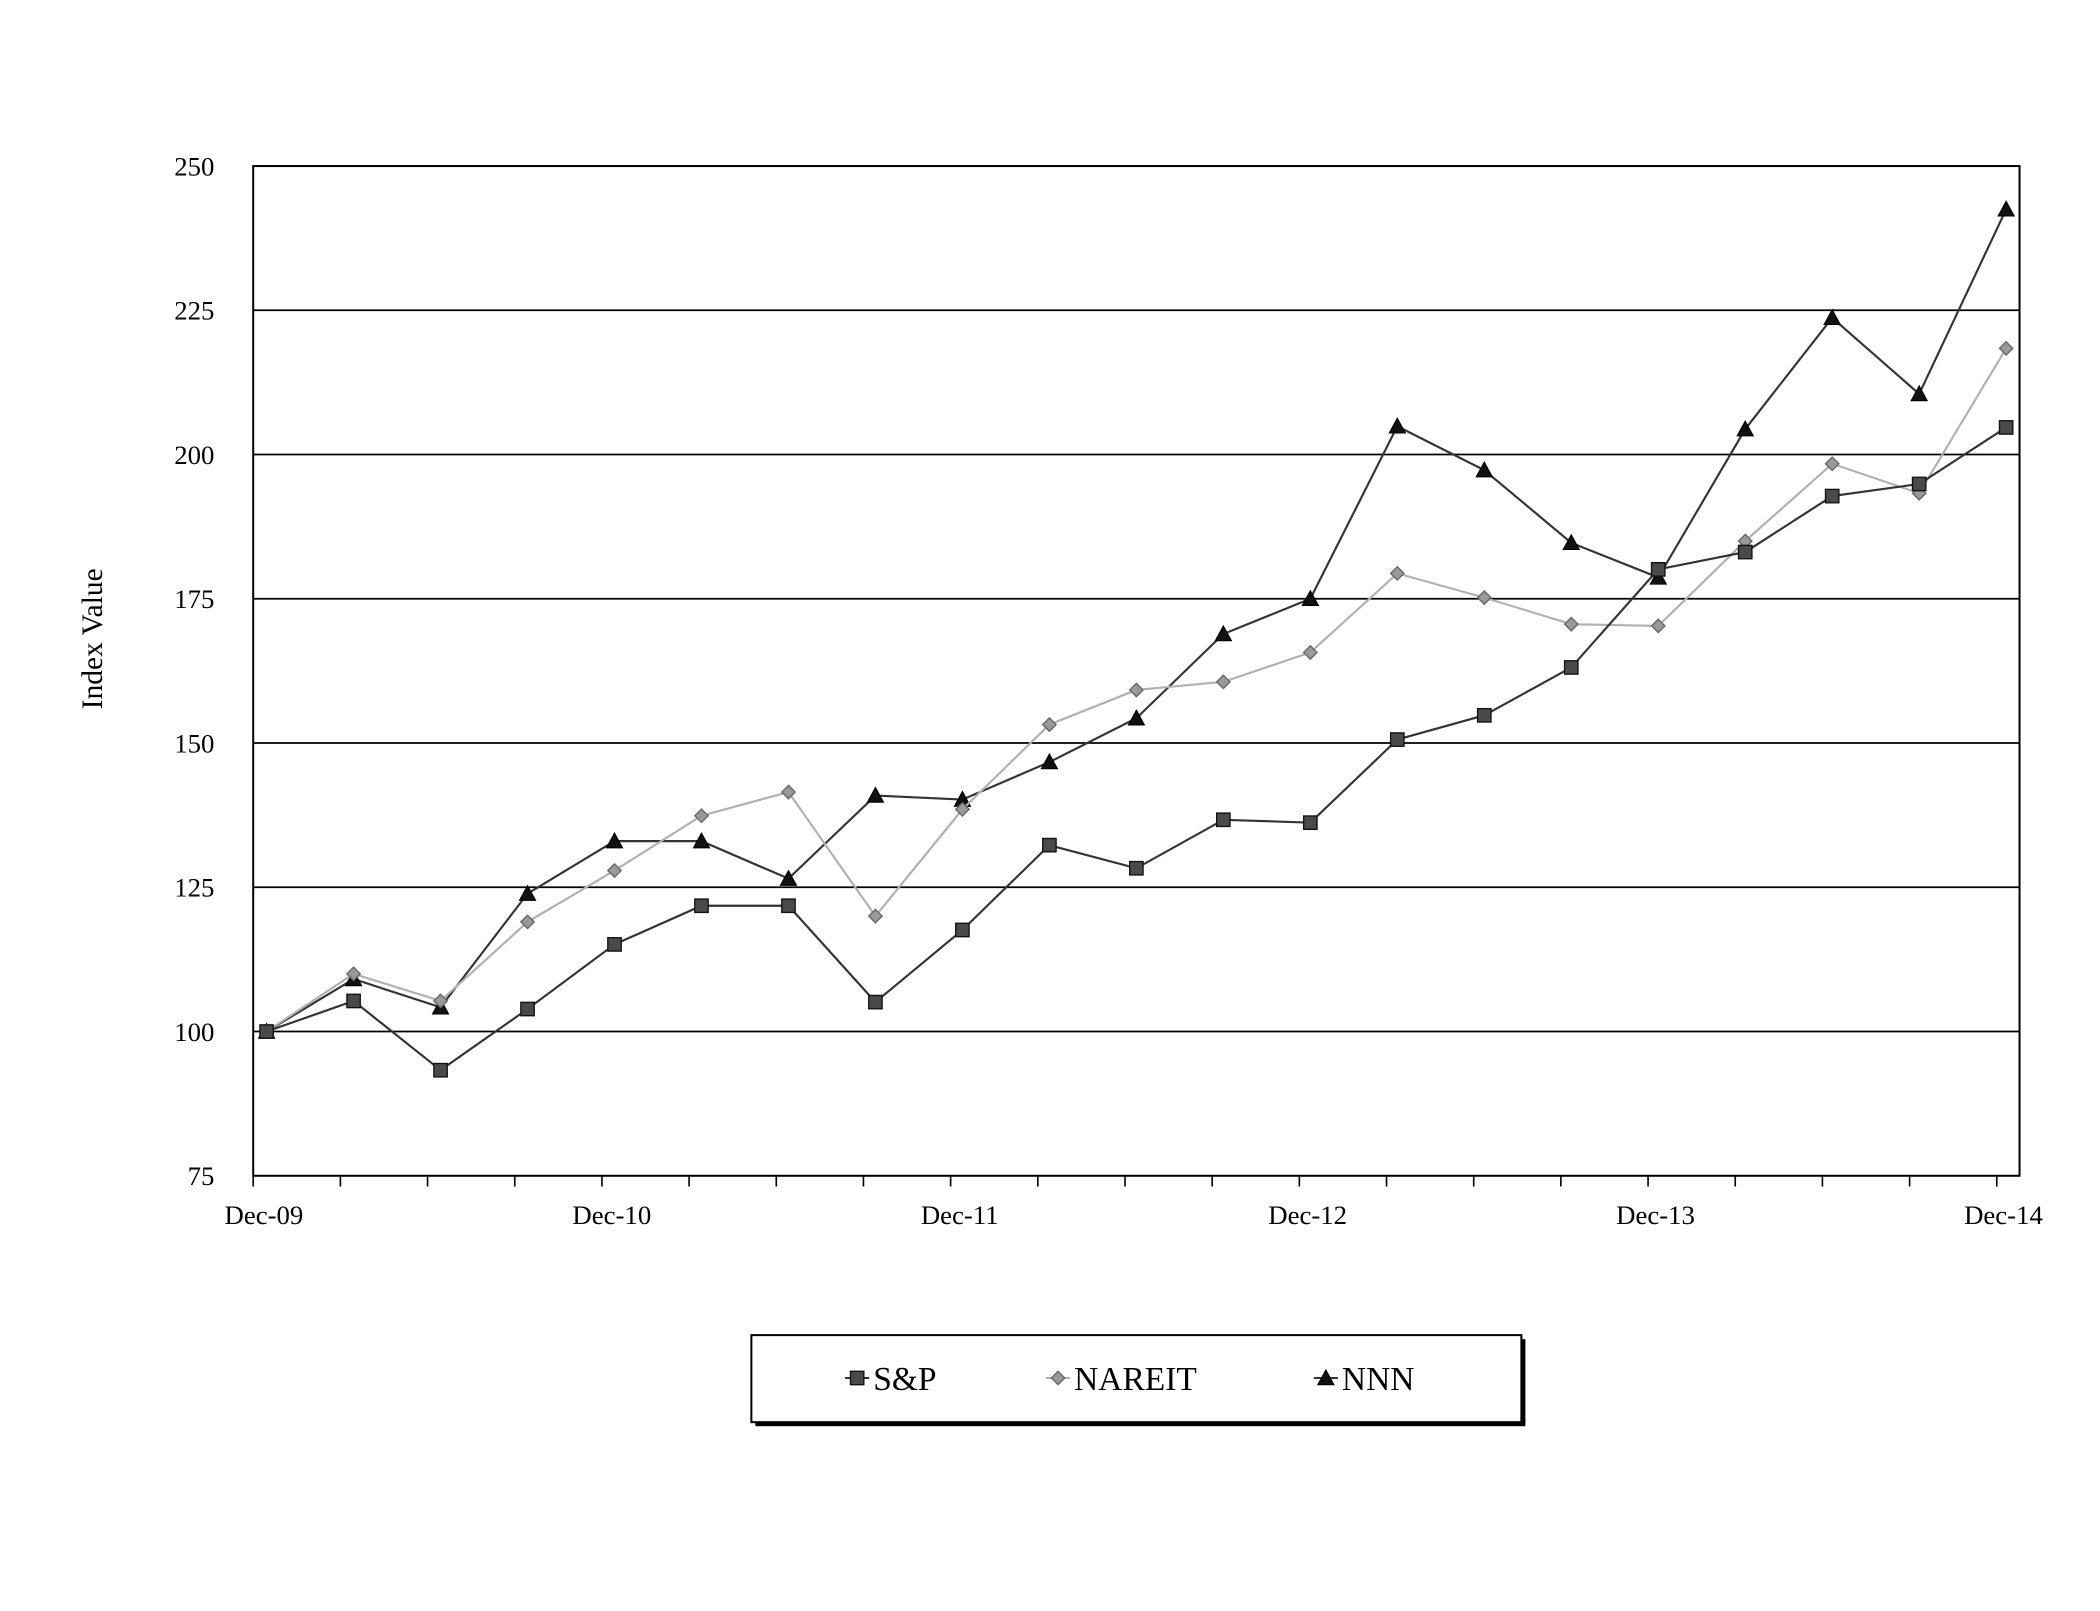 Image resolution: width=2100 pixels, height=1611 pixels. I want to click on x-tick-label: Dec-13, so click(1655, 1215).